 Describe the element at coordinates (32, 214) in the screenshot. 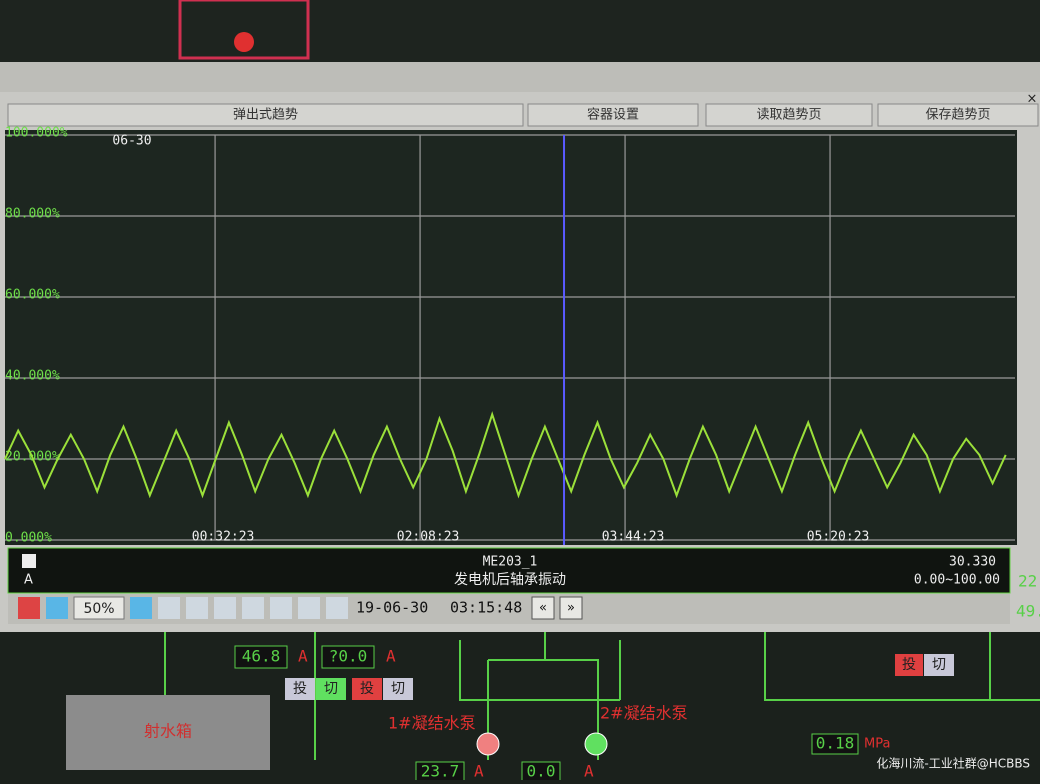

I see `y-tick-label: 80.000%` at that location.